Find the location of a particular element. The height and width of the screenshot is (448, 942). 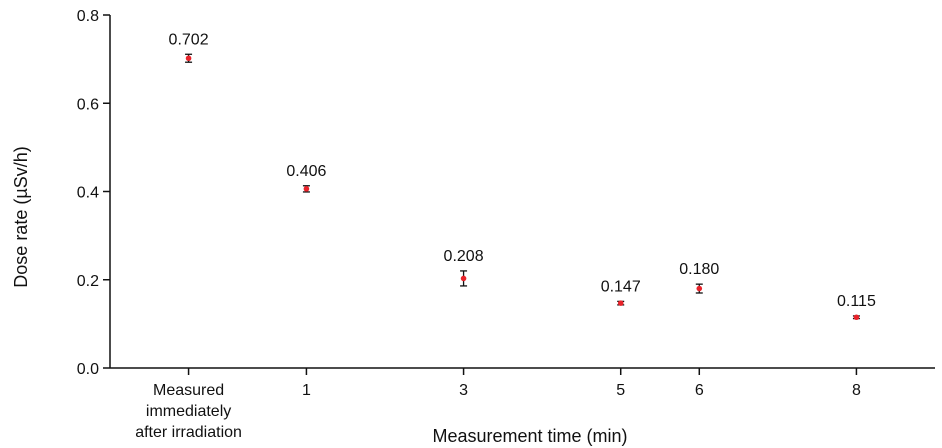

y-axis-ticks: 0.0 0.2 0.4 0.6 0.8 is located at coordinates (93, 193).